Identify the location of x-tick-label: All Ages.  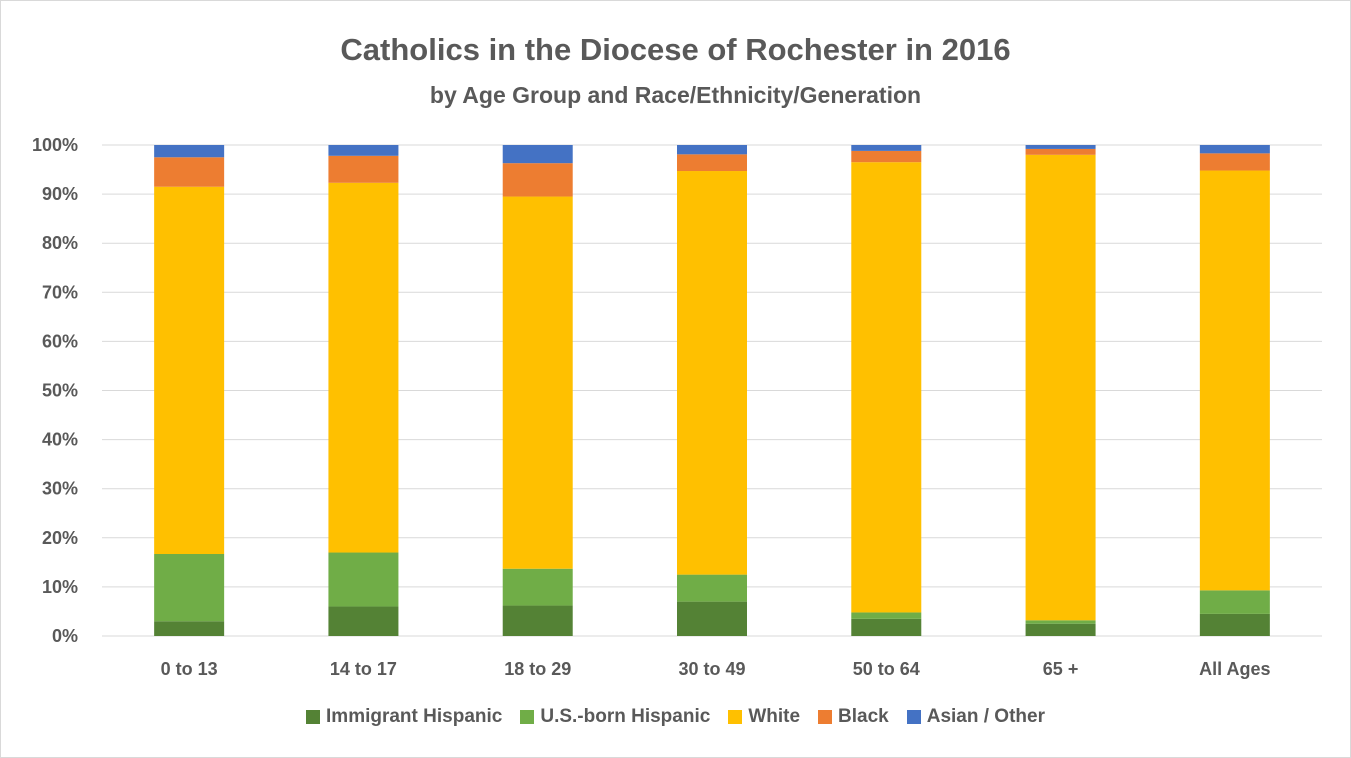
(1234, 669).